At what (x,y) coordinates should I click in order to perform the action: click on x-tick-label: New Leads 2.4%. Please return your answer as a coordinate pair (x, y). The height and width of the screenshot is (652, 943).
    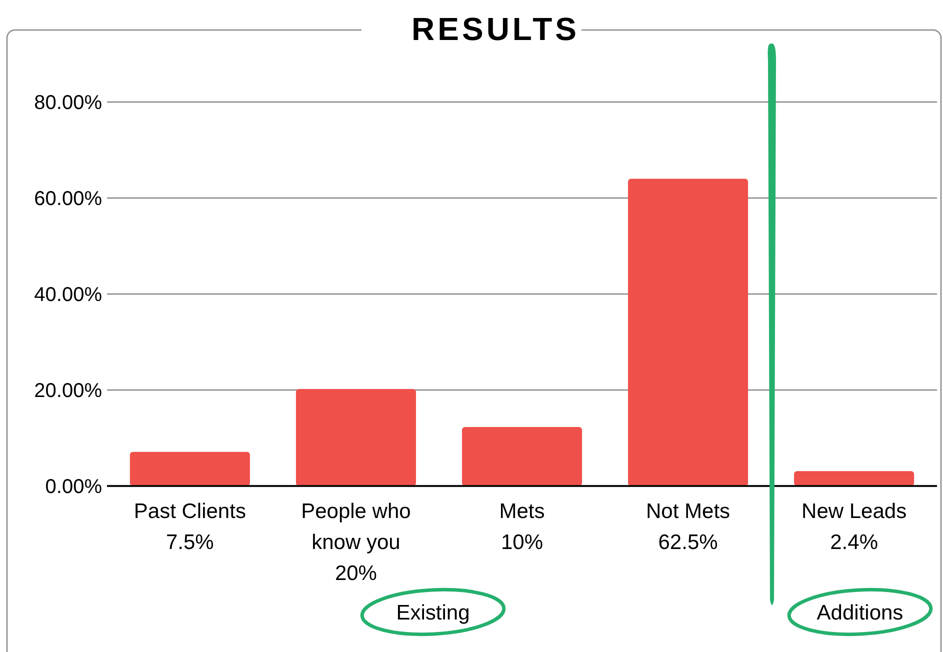
    Looking at the image, I should click on (854, 527).